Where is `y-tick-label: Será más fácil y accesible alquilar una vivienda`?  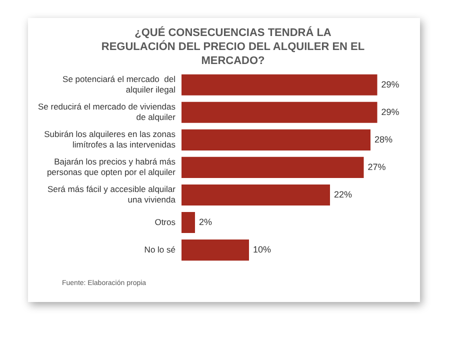
y-tick-label: Será más fácil y accesible alquilar una vivienda is located at coordinates (111, 194).